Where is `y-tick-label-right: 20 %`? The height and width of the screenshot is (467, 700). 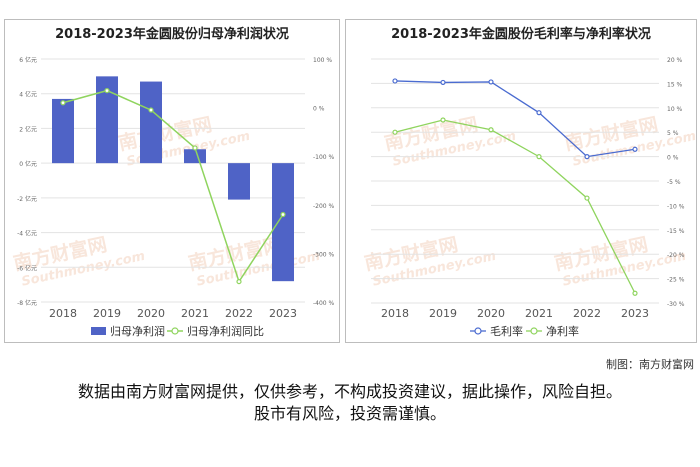
y-tick-label-right: 20 % is located at coordinates (675, 60).